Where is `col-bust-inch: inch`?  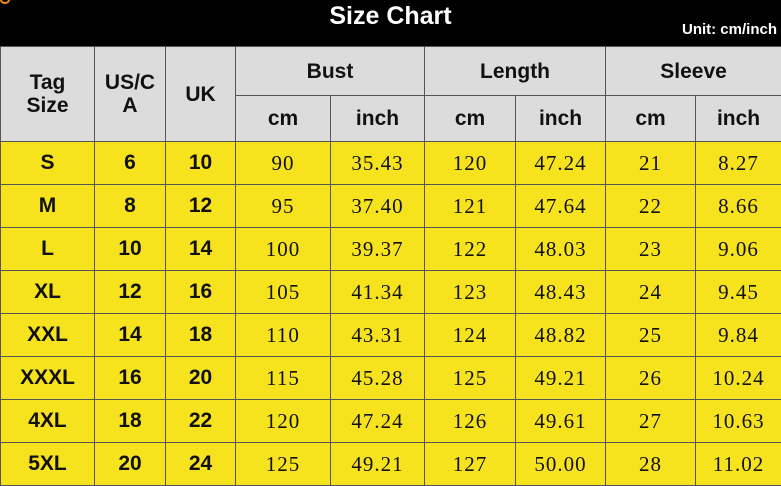
col-bust-inch: inch is located at coordinates (378, 119).